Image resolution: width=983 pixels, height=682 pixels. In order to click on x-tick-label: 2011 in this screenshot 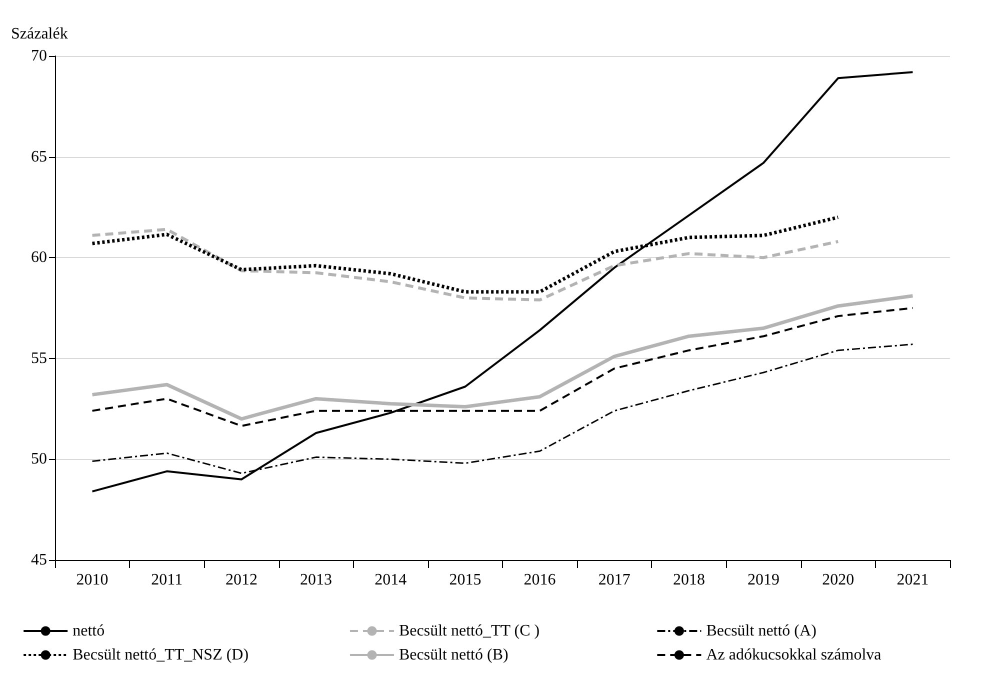, I will do `click(167, 580)`.